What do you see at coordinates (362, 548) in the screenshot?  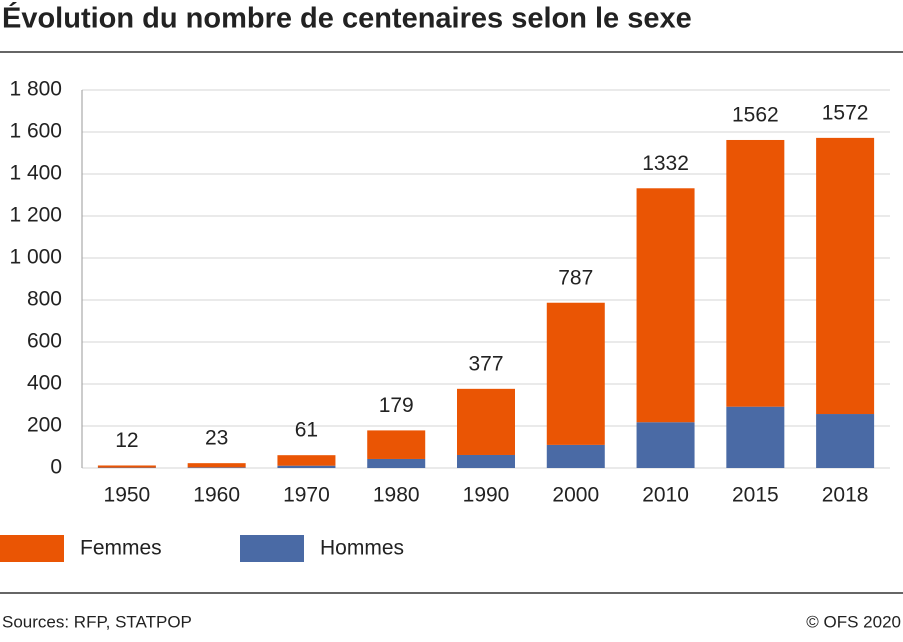 I see `legend-label: Hommes` at bounding box center [362, 548].